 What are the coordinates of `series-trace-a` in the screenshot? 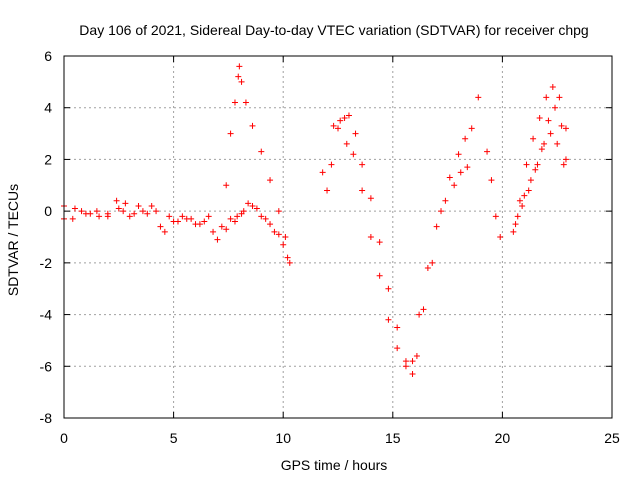 It's located at (176, 230).